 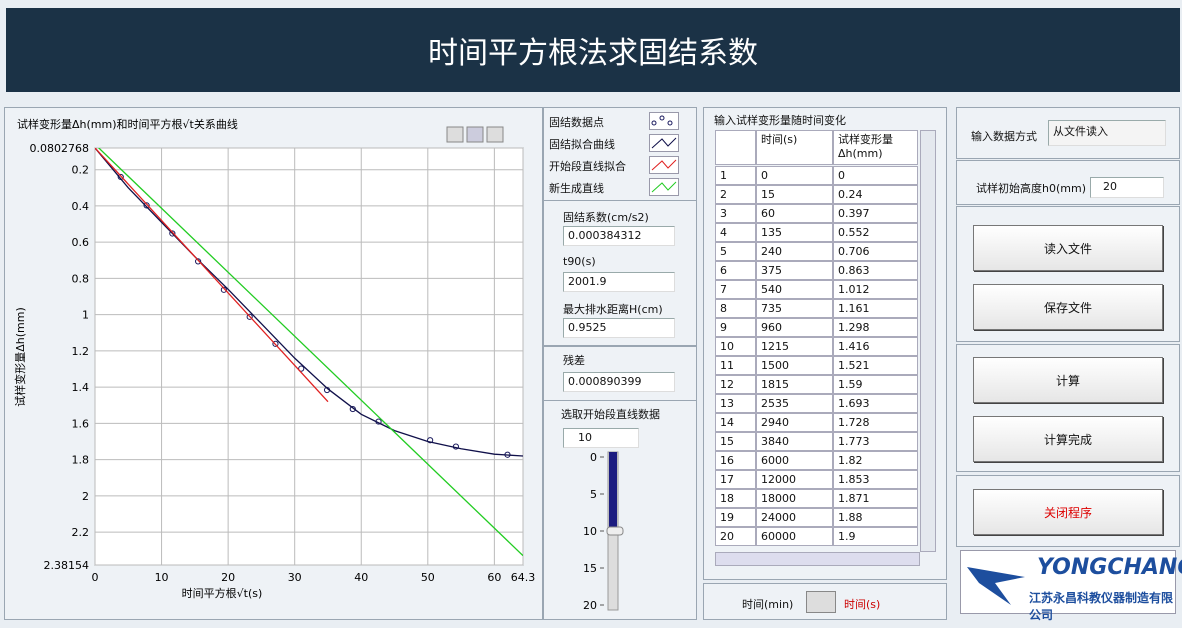 What do you see at coordinates (735, 251) in the screenshot?
I see `table-cell: 5` at bounding box center [735, 251].